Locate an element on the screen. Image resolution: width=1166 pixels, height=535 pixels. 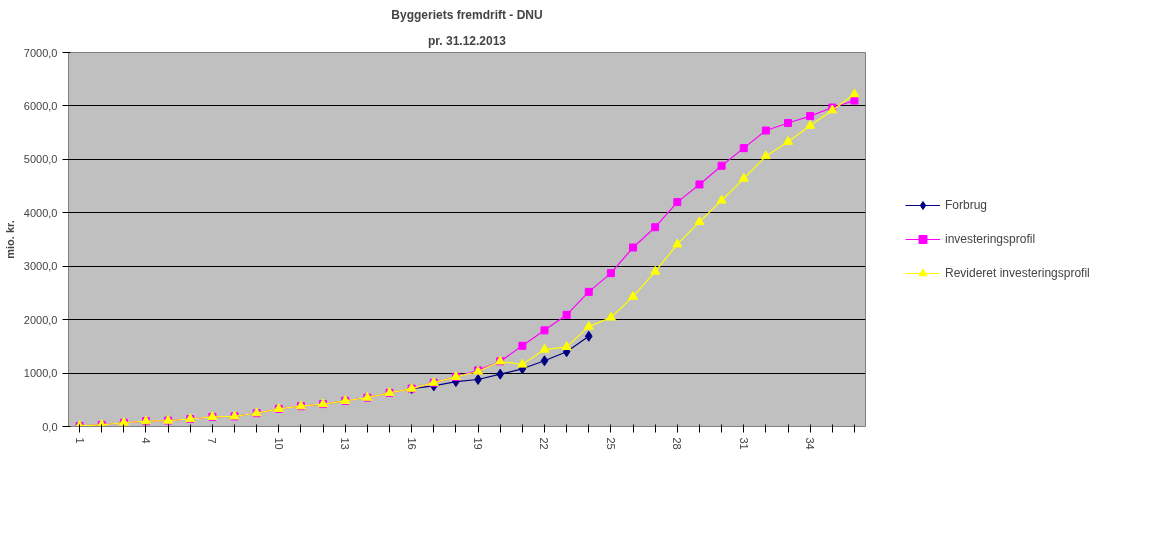
x-tick-label: 16 is located at coordinates (411, 443).